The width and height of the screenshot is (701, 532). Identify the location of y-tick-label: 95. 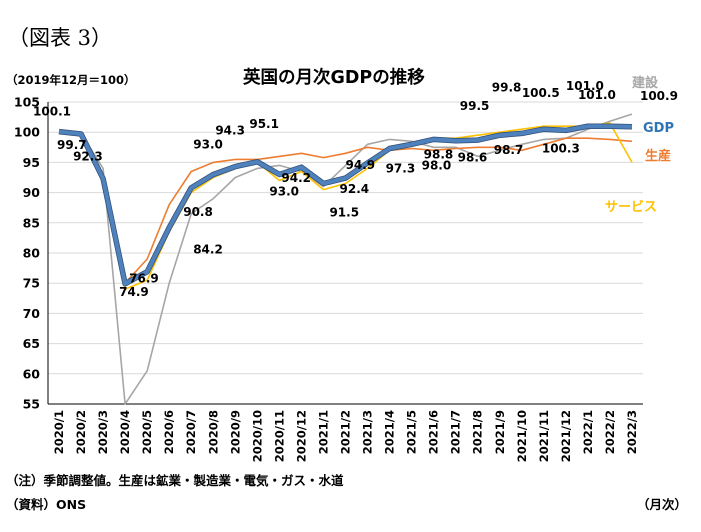
(31, 162).